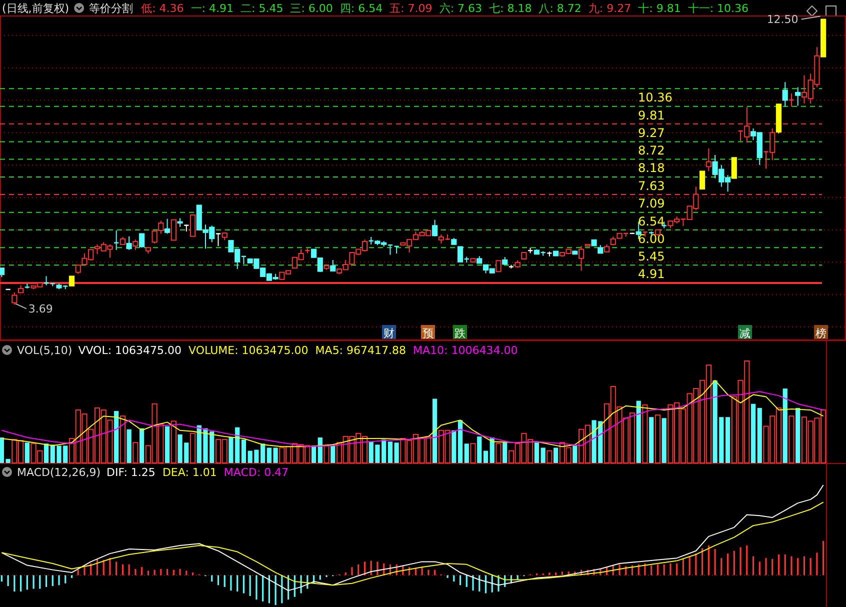 The height and width of the screenshot is (607, 846). Describe the element at coordinates (248, 350) in the screenshot. I see `text: VOLUME: 1063475.00` at that location.